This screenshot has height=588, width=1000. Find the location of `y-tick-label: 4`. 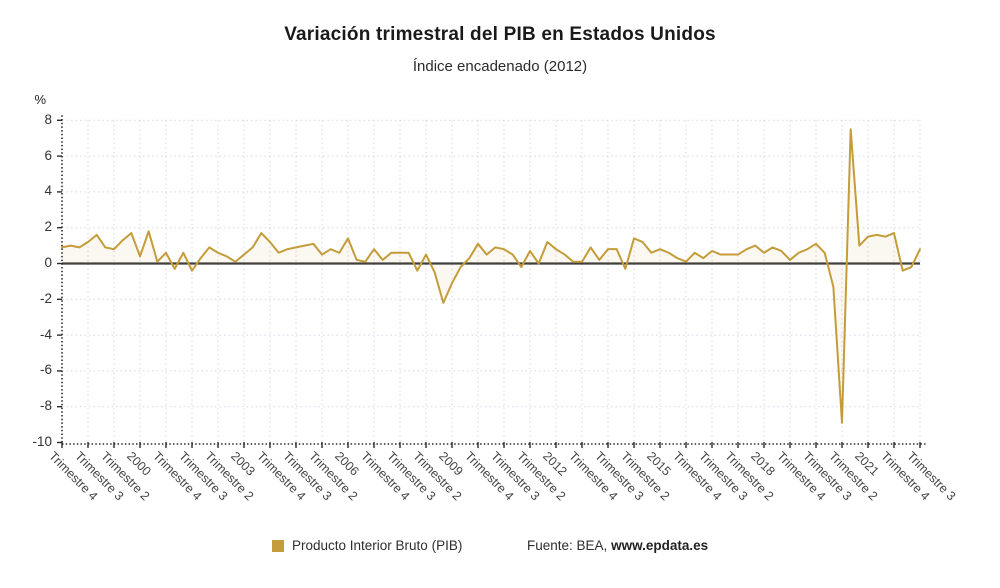

y-tick-label: 4 is located at coordinates (48, 191).